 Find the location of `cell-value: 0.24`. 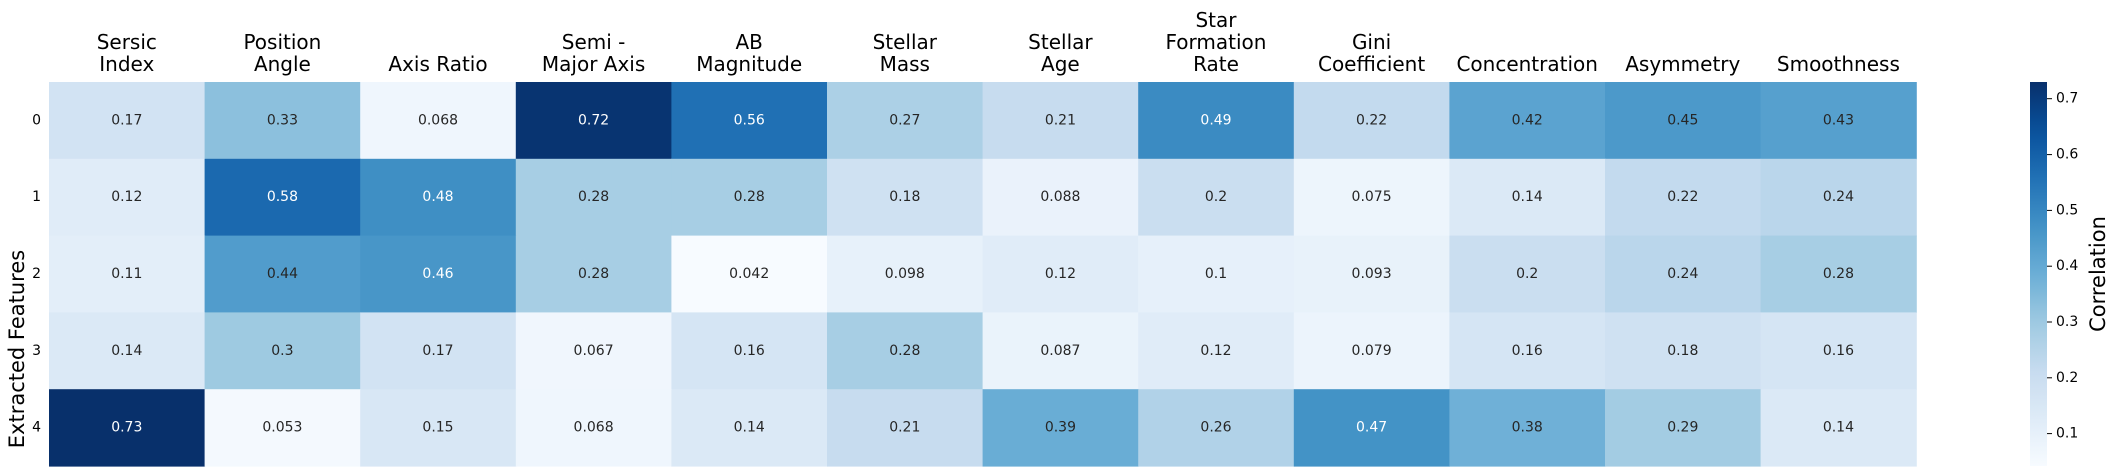

cell-value: 0.24 is located at coordinates (1838, 197).